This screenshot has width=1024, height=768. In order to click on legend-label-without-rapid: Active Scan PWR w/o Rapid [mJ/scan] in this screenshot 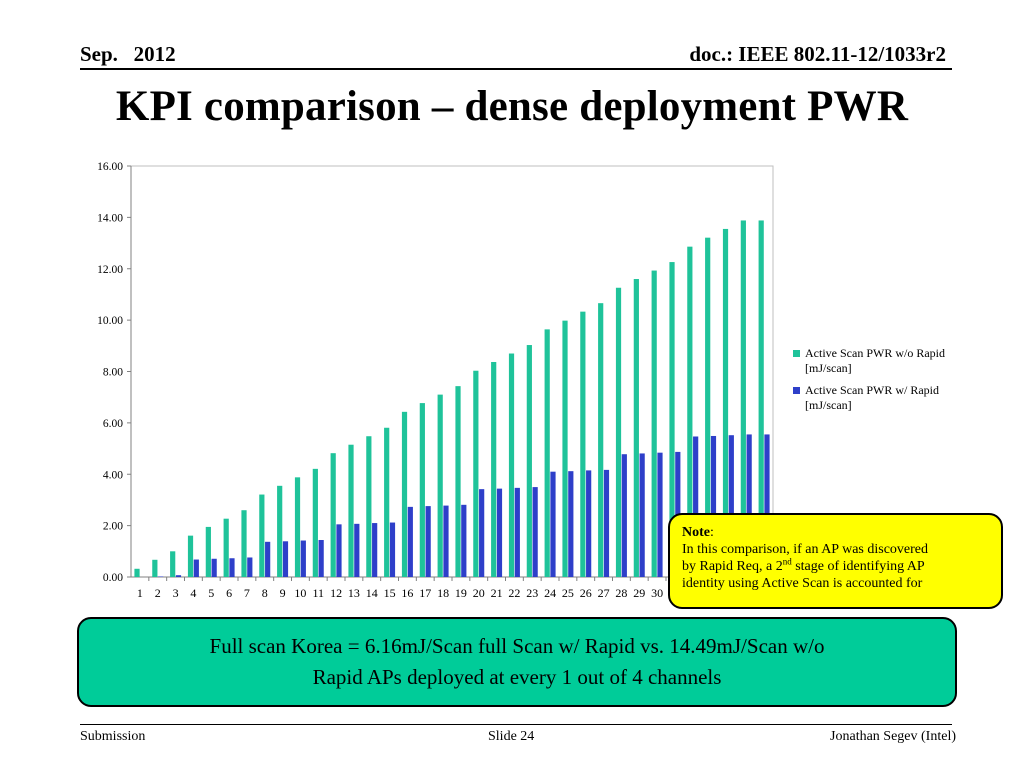, I will do `click(875, 360)`.